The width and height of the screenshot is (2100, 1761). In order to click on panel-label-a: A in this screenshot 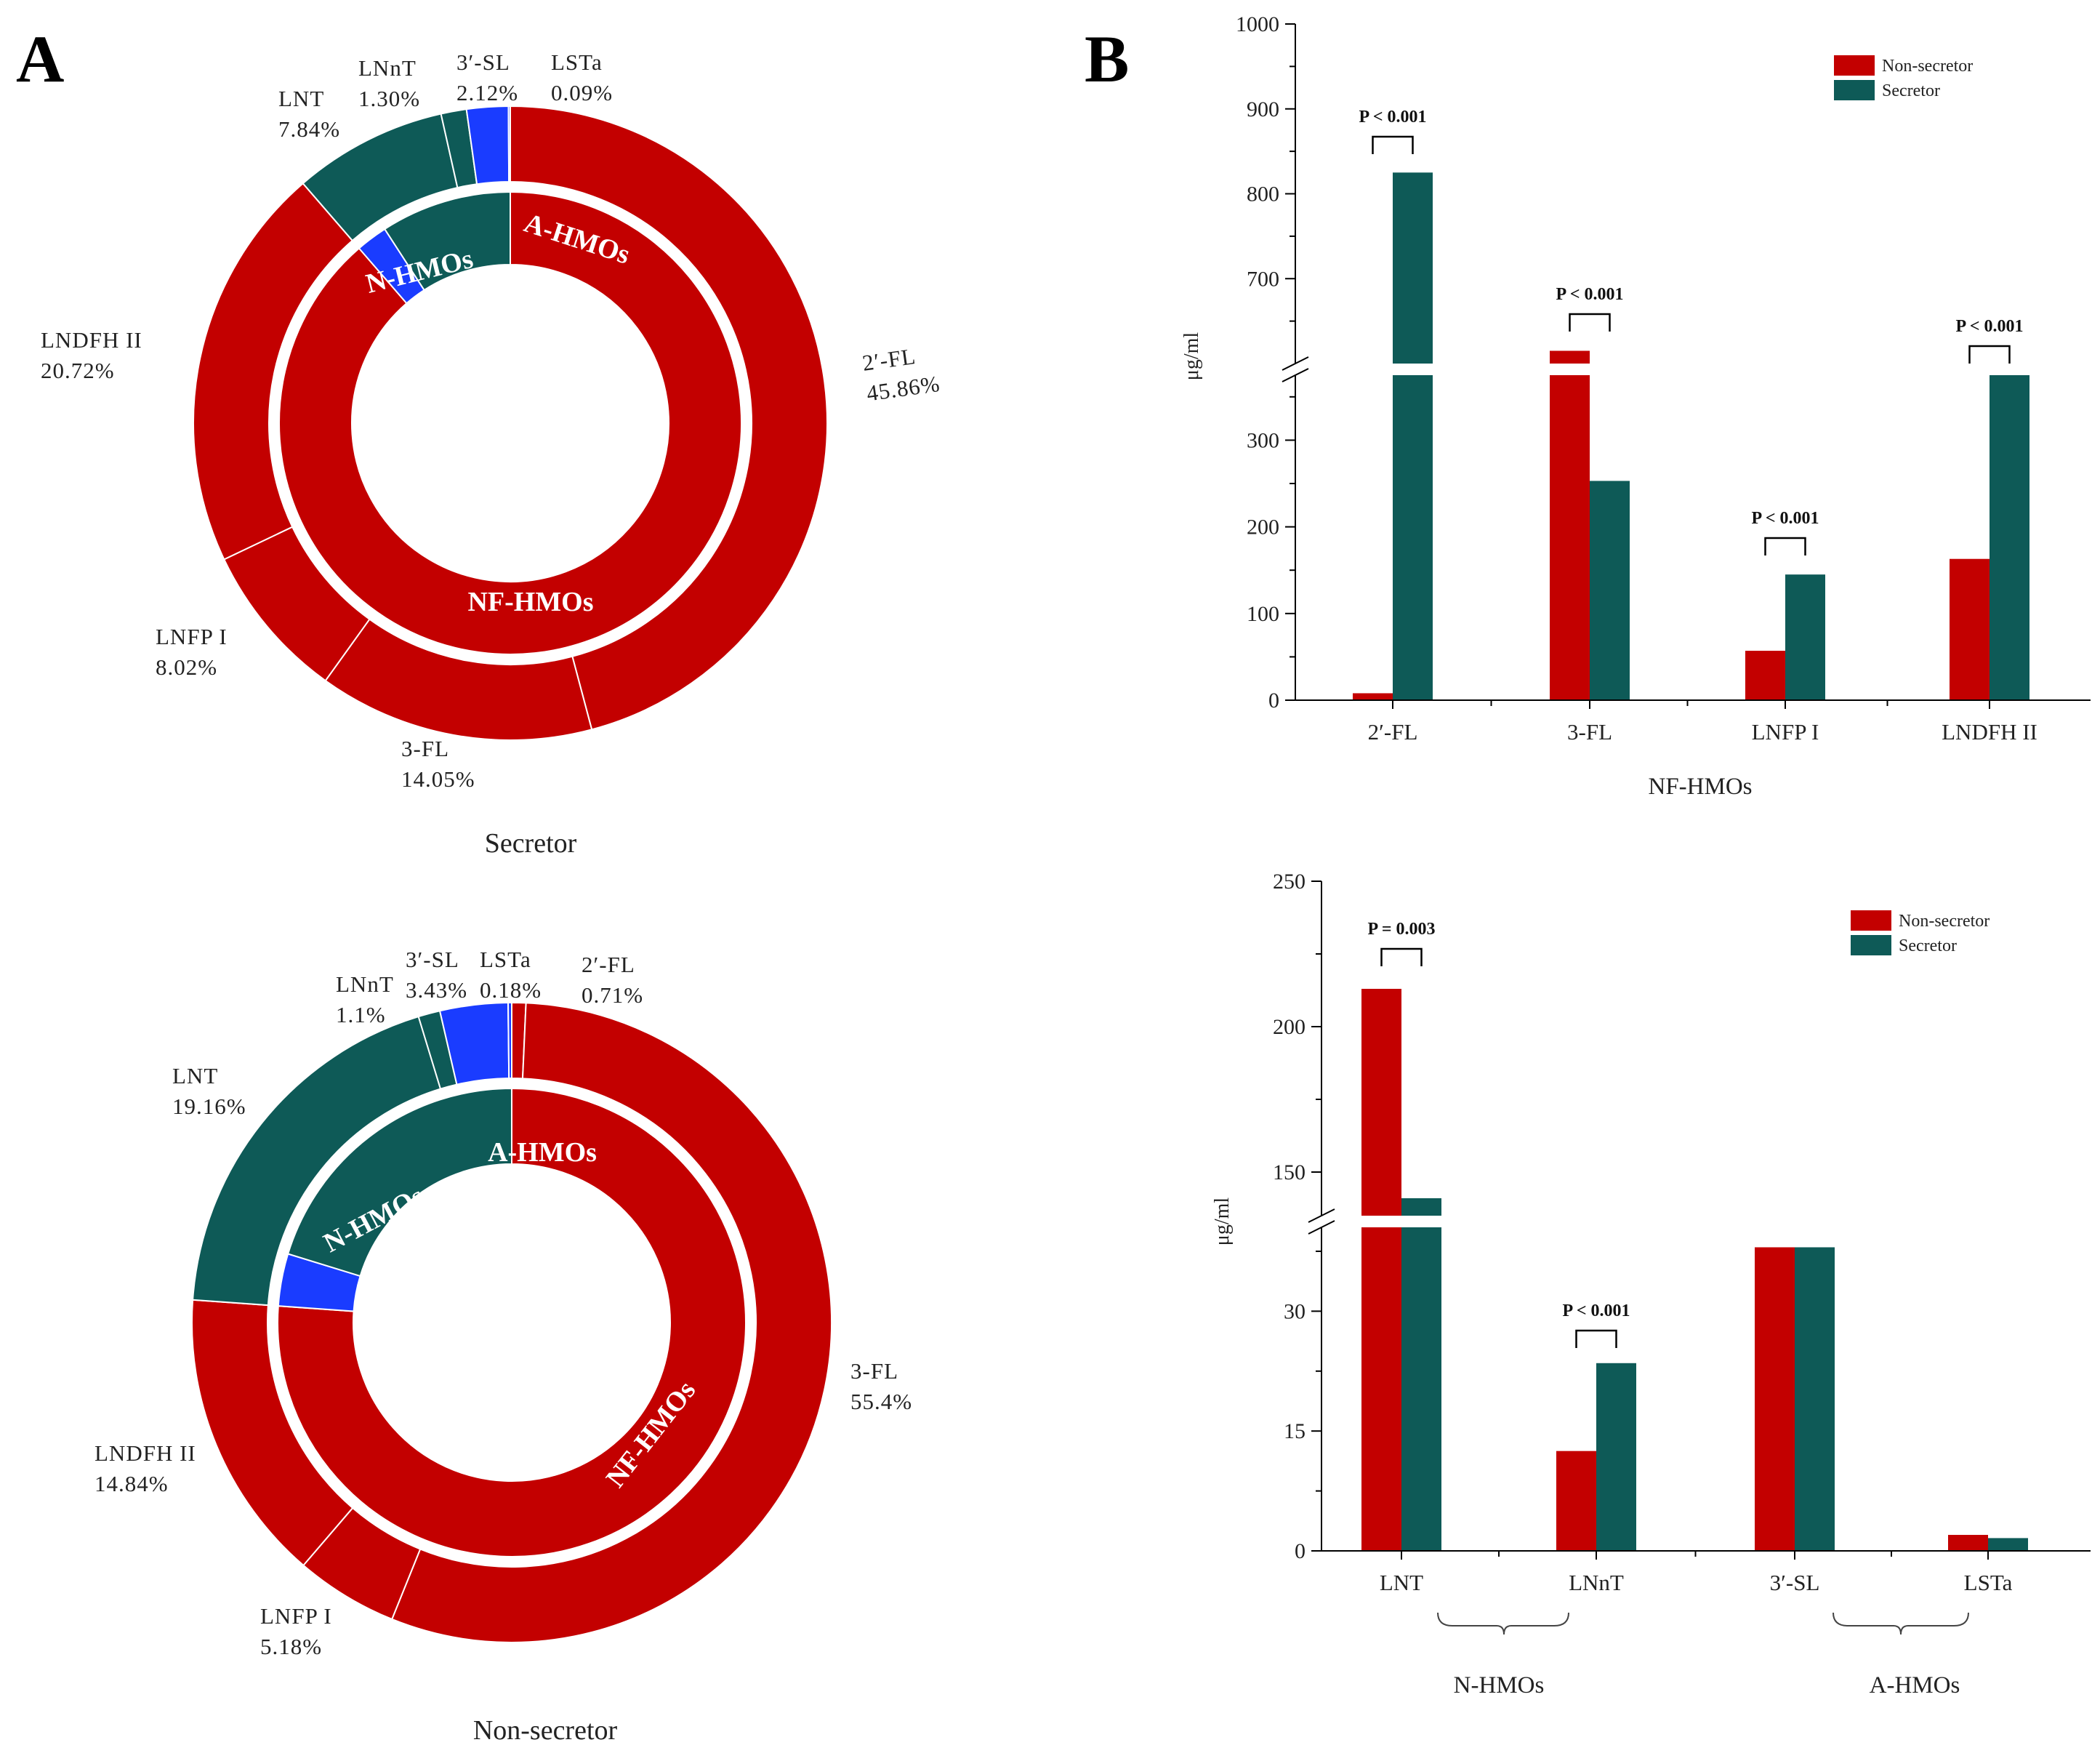, I will do `click(40, 59)`.